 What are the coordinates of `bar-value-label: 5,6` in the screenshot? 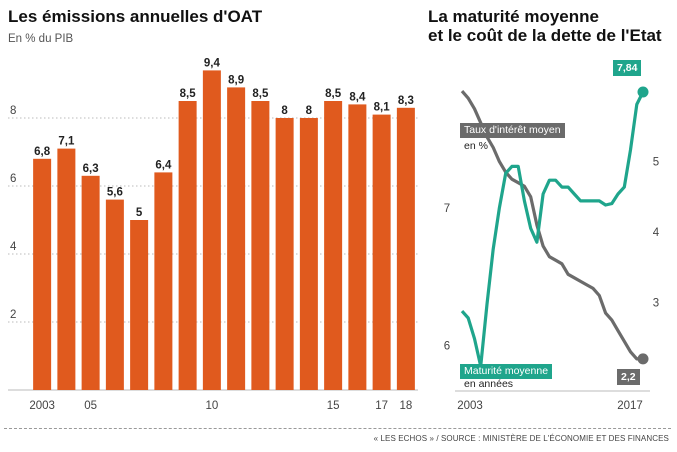 It's located at (115, 193).